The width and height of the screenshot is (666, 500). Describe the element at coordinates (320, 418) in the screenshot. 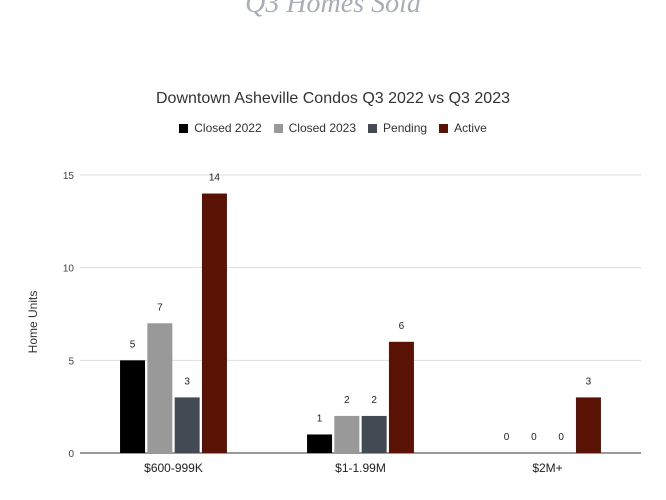

I see `data-label: 1` at that location.